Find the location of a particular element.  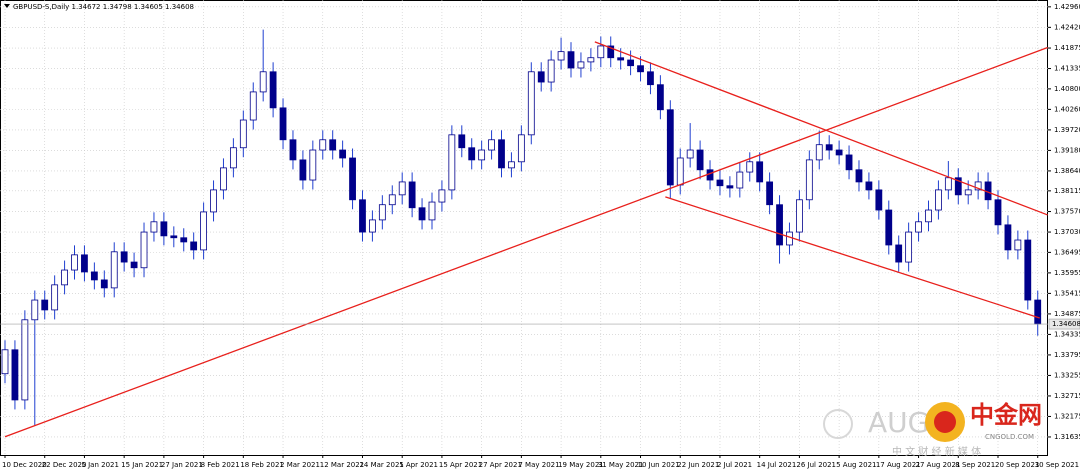

y-tick-label: 1.42960 is located at coordinates (1067, 7).